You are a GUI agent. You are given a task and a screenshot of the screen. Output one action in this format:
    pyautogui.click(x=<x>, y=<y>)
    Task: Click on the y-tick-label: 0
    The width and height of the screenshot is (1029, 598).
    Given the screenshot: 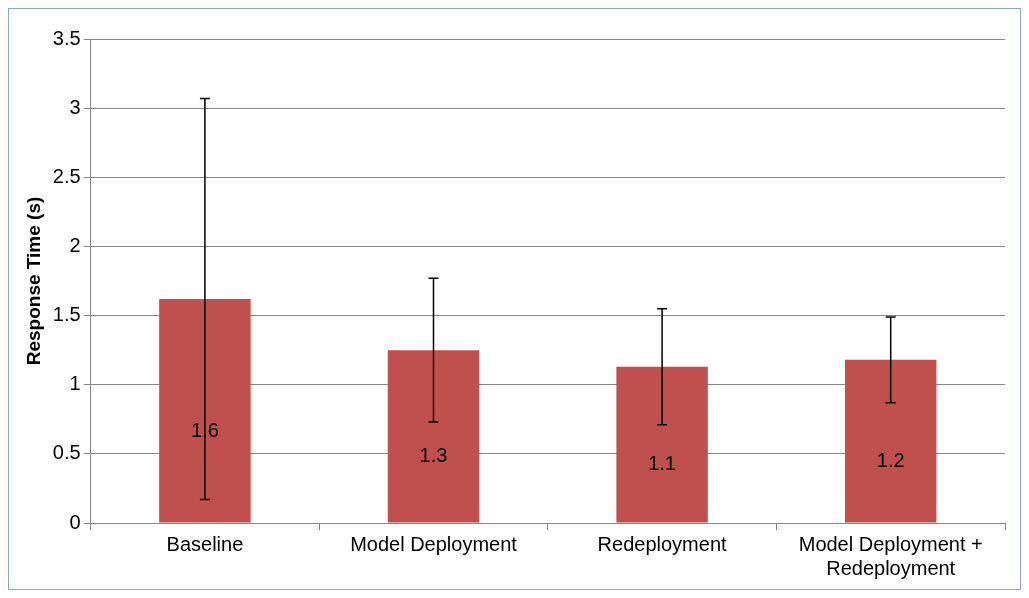 What is the action you would take?
    pyautogui.click(x=75, y=521)
    